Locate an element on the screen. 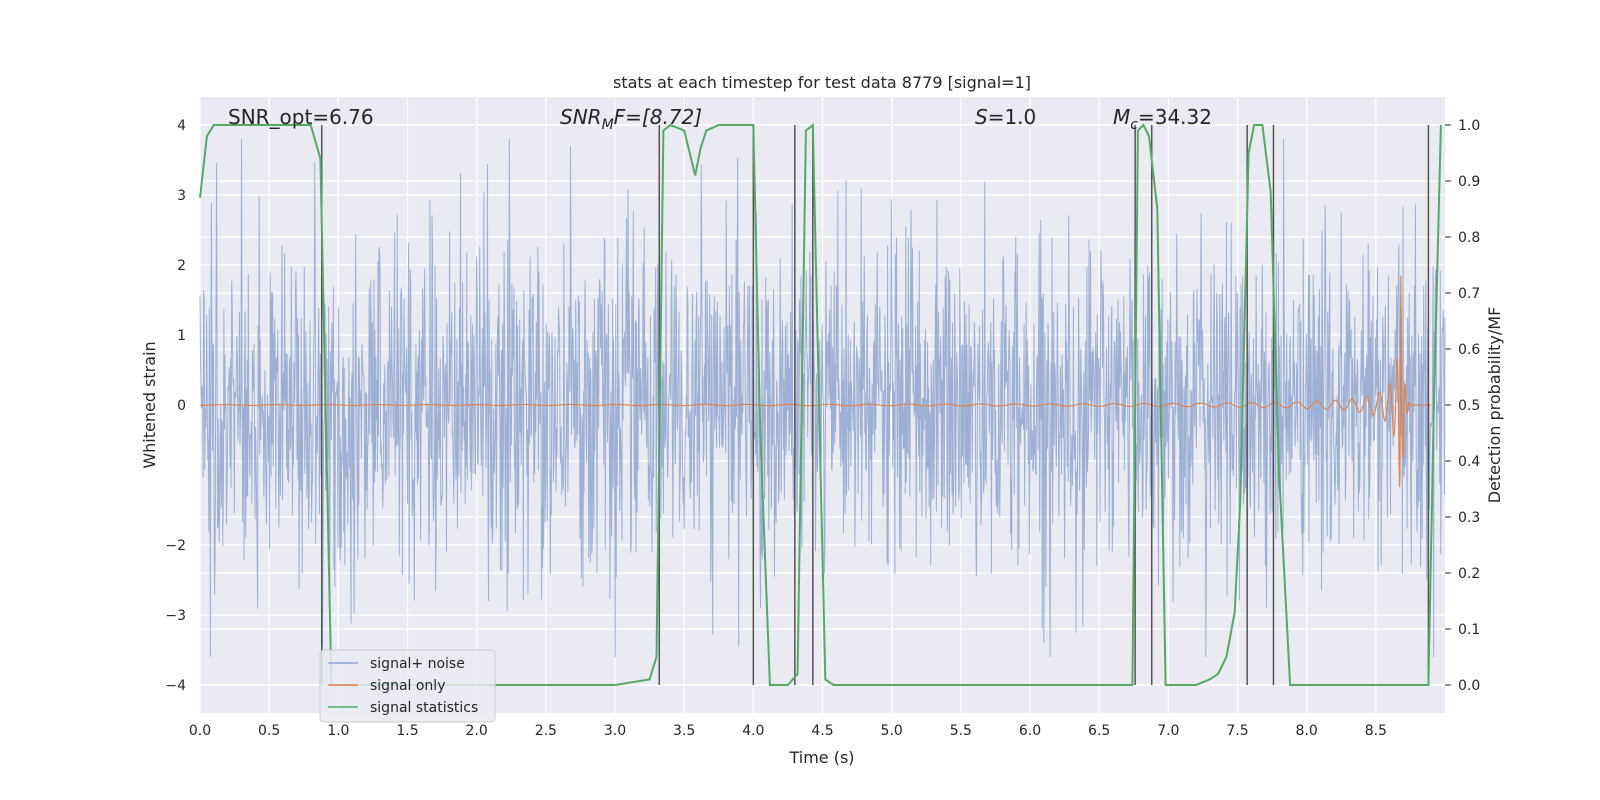 The width and height of the screenshot is (1600, 800). y-left-tick-label: 4 is located at coordinates (181, 126).